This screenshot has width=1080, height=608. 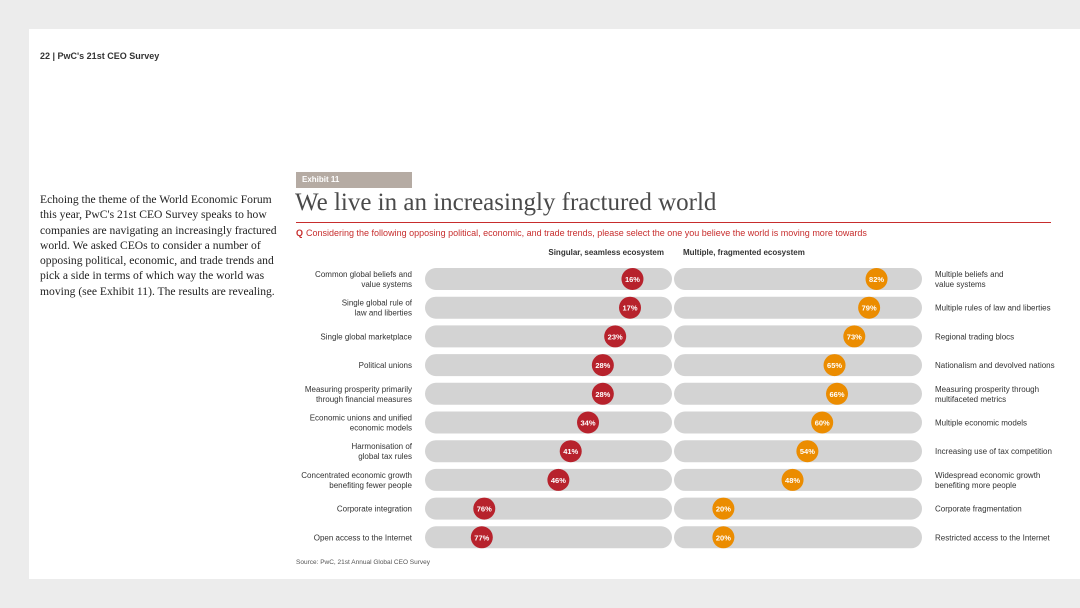 I want to click on left-value-4: 28%, so click(x=602, y=394).